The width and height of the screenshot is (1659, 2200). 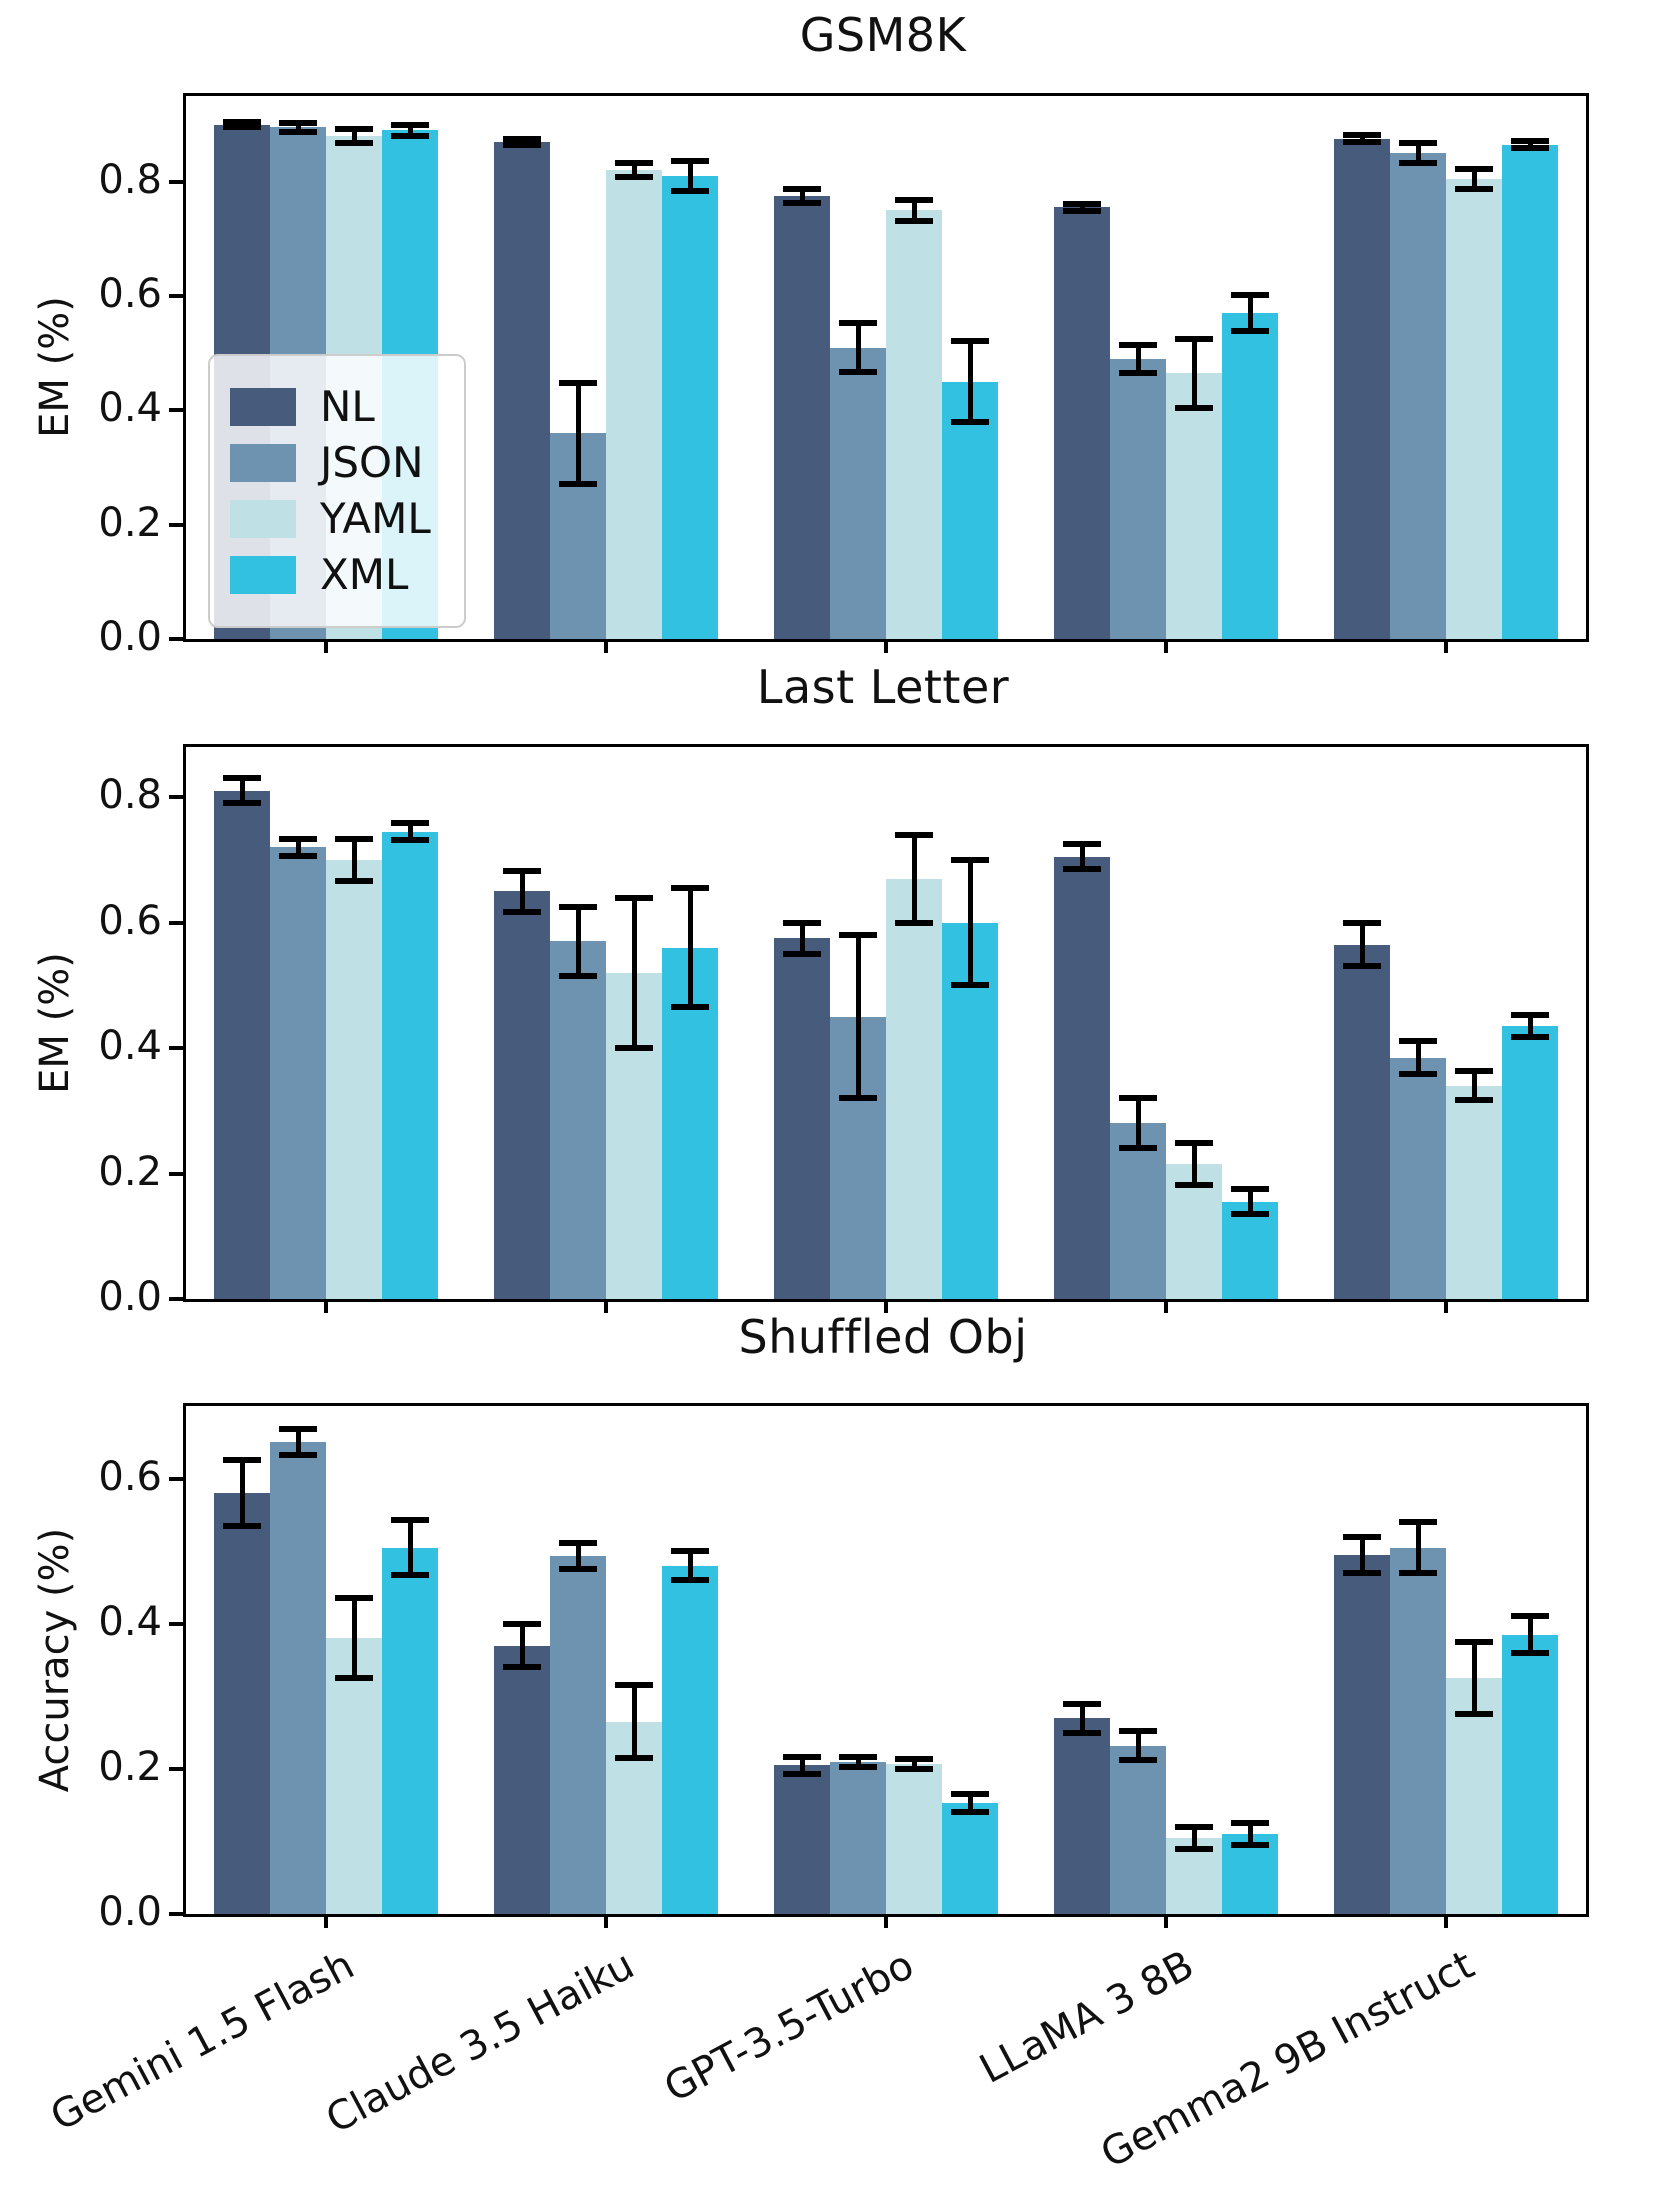 What do you see at coordinates (789, 2027) in the screenshot?
I see `x-tick-label-model: GPT-3.5-Turbo` at bounding box center [789, 2027].